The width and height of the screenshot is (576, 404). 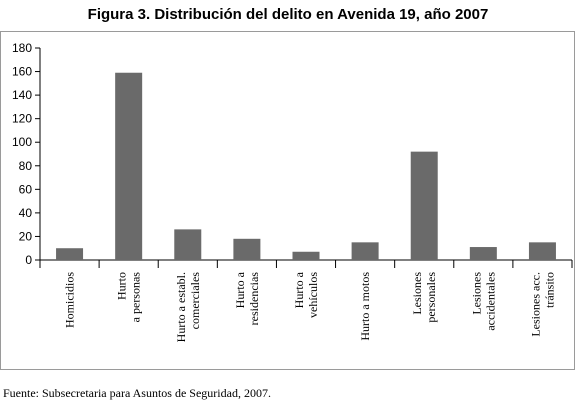 What do you see at coordinates (26, 166) in the screenshot?
I see `y-tick-label: 80` at bounding box center [26, 166].